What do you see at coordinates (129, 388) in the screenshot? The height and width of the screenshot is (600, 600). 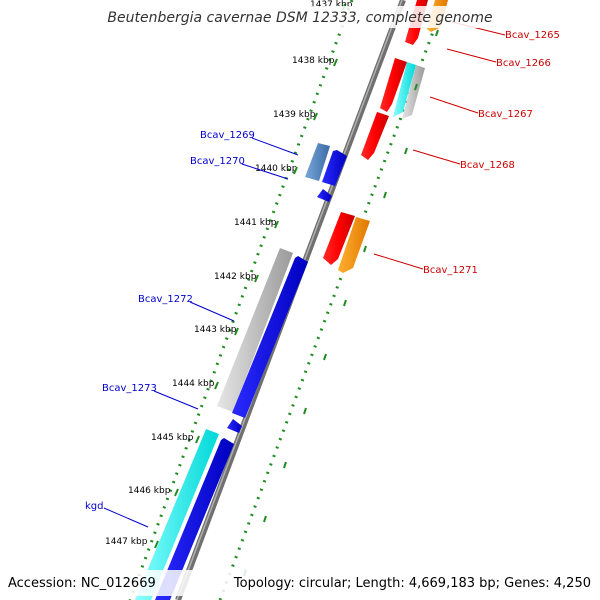 I see `label-bcav-1273: Bcav_1273` at bounding box center [129, 388].